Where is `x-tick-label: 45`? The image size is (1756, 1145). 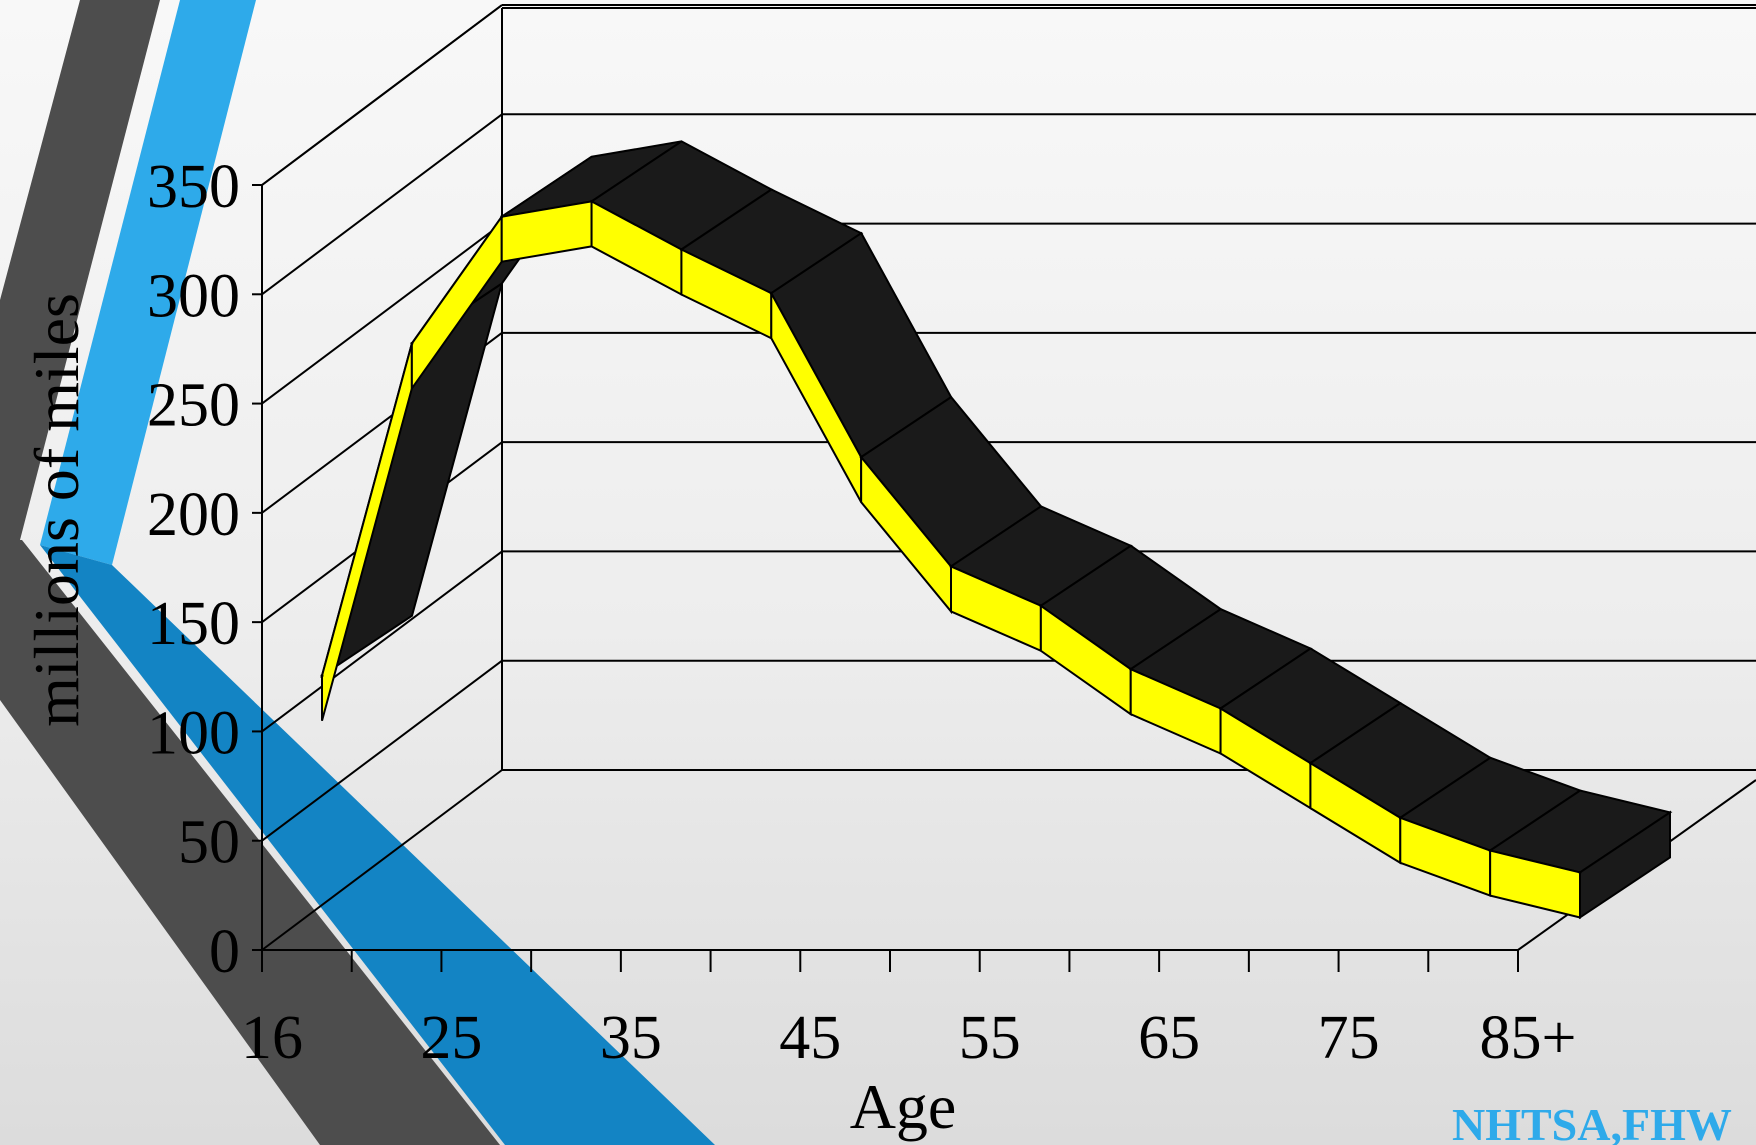 x-tick-label: 45 is located at coordinates (810, 1038).